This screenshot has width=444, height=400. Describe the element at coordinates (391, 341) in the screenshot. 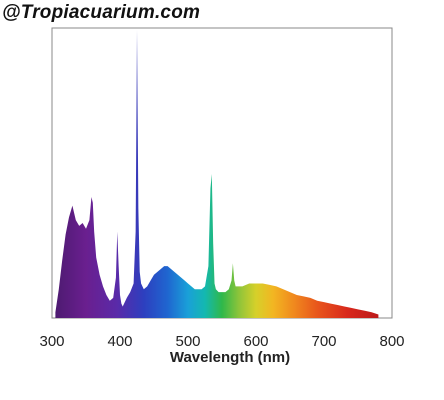

I see `x-tick-label-800: 800` at that location.